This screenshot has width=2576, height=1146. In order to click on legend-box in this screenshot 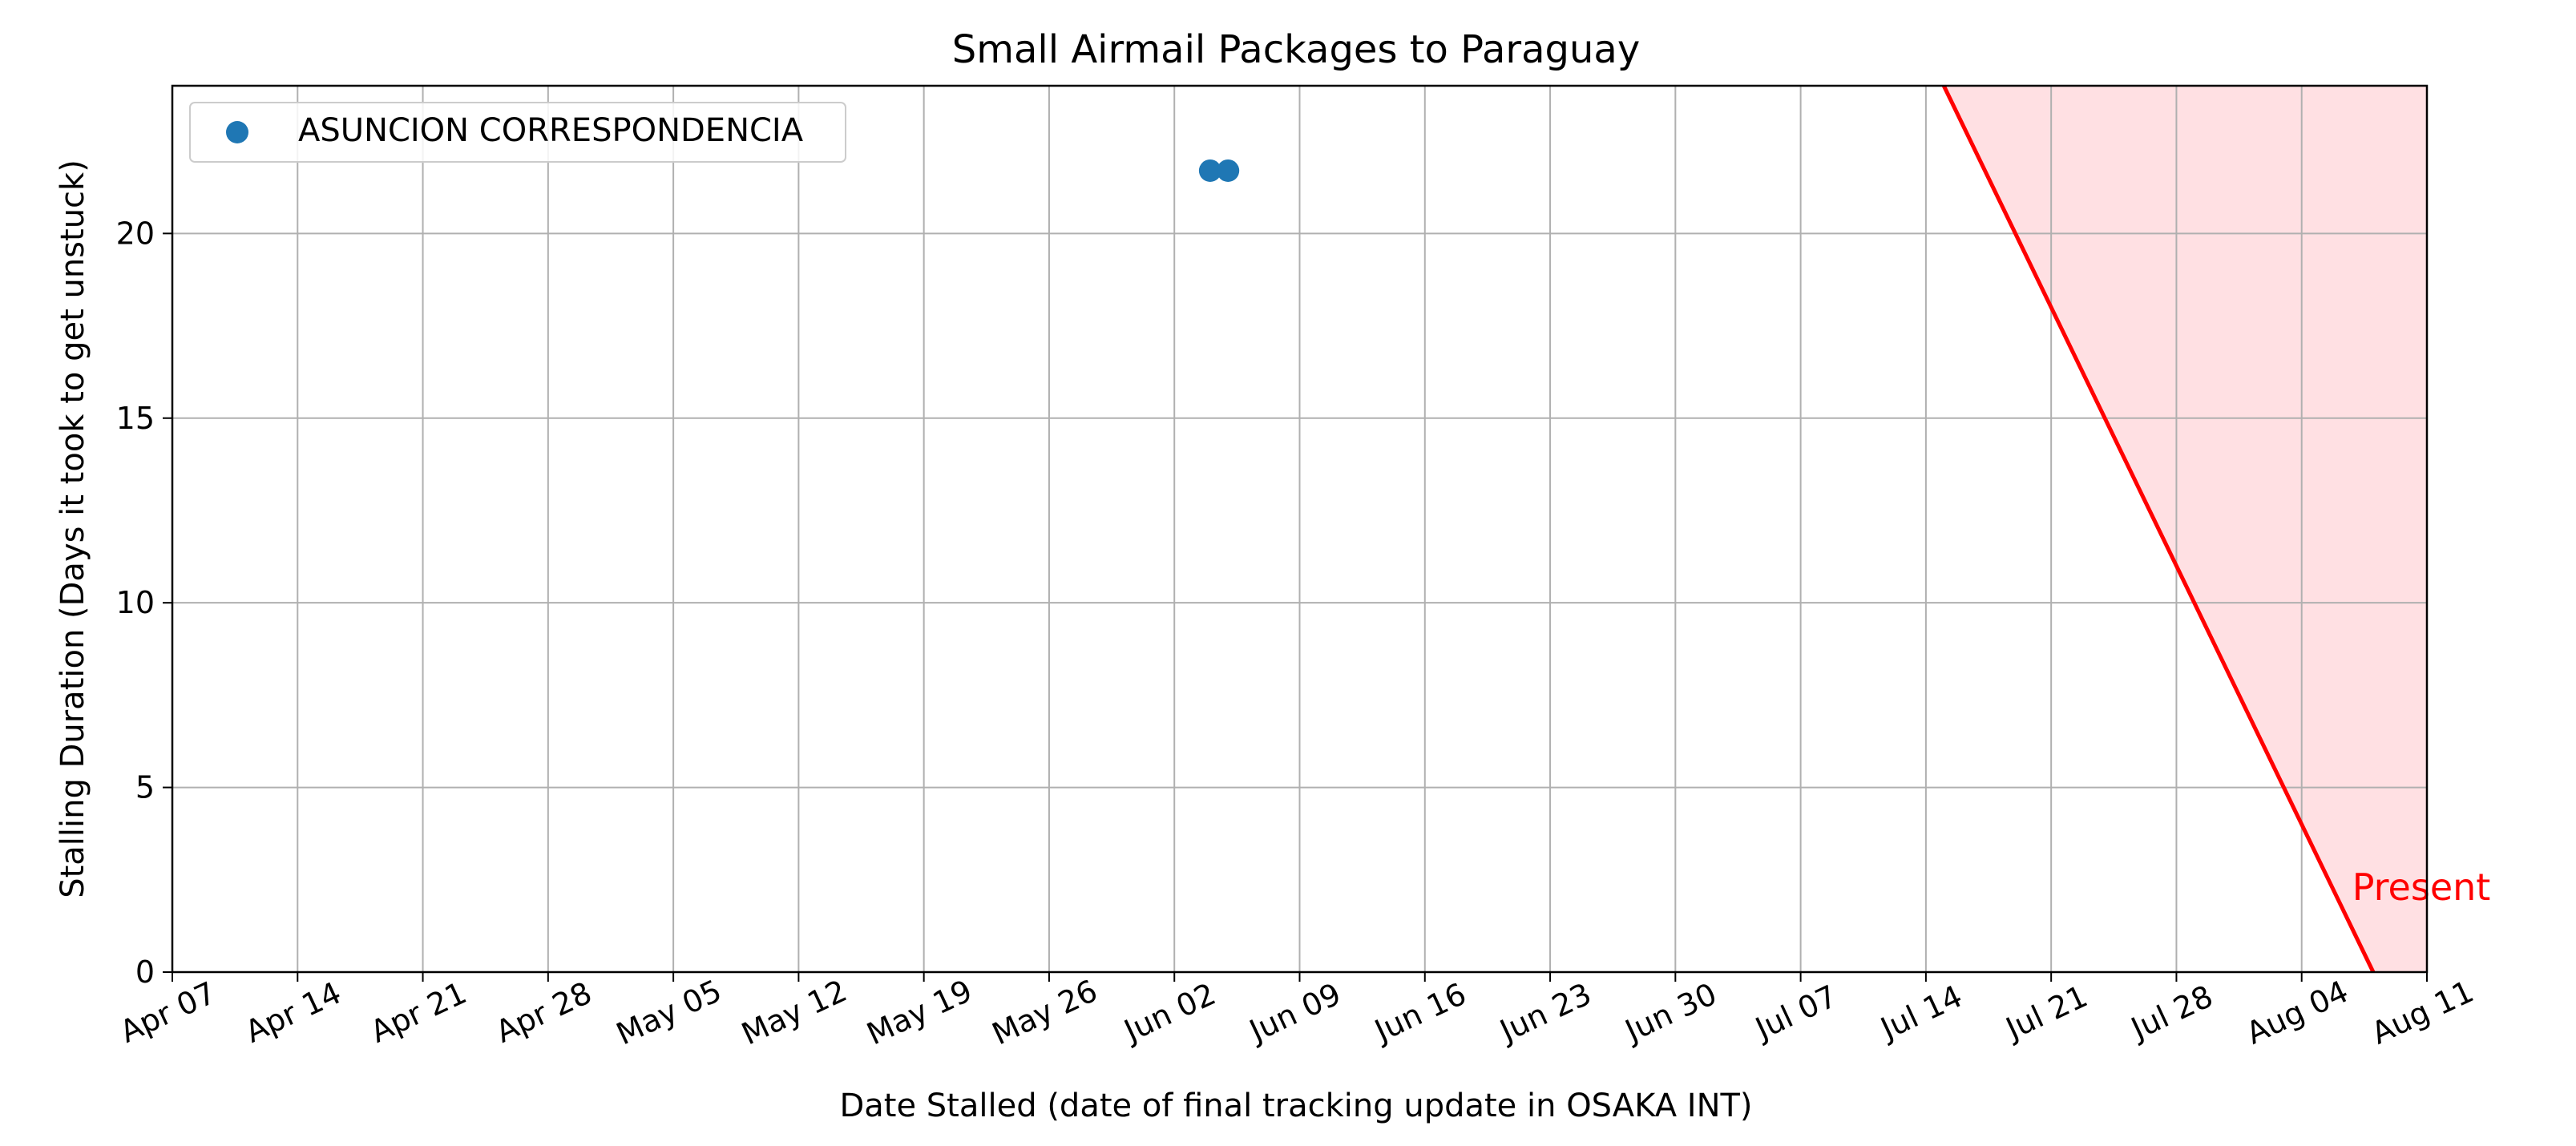, I will do `click(518, 132)`.